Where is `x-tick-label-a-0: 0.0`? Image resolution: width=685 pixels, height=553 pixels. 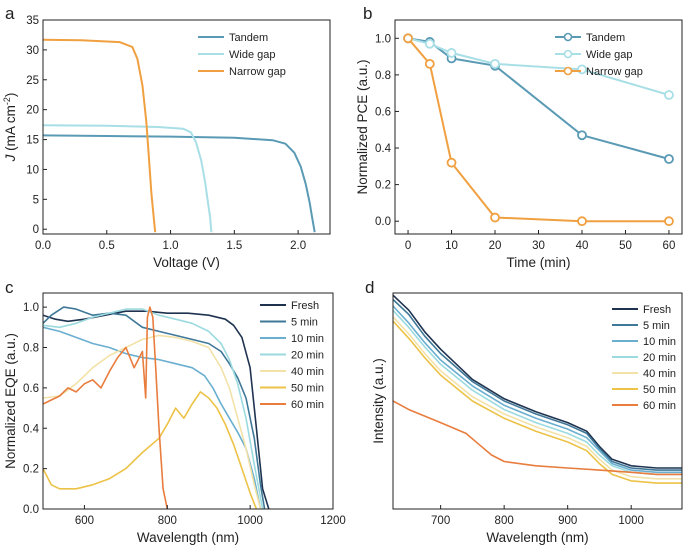
x-tick-label-a-0: 0.0 is located at coordinates (43, 246).